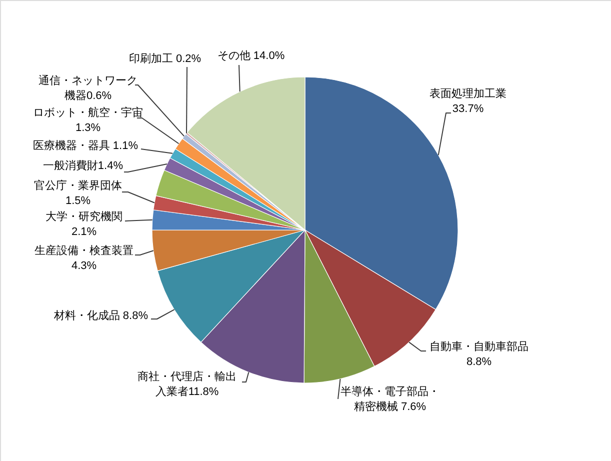 The width and height of the screenshot is (611, 461). Describe the element at coordinates (84, 266) in the screenshot. I see `data-label: 4.3%` at that location.